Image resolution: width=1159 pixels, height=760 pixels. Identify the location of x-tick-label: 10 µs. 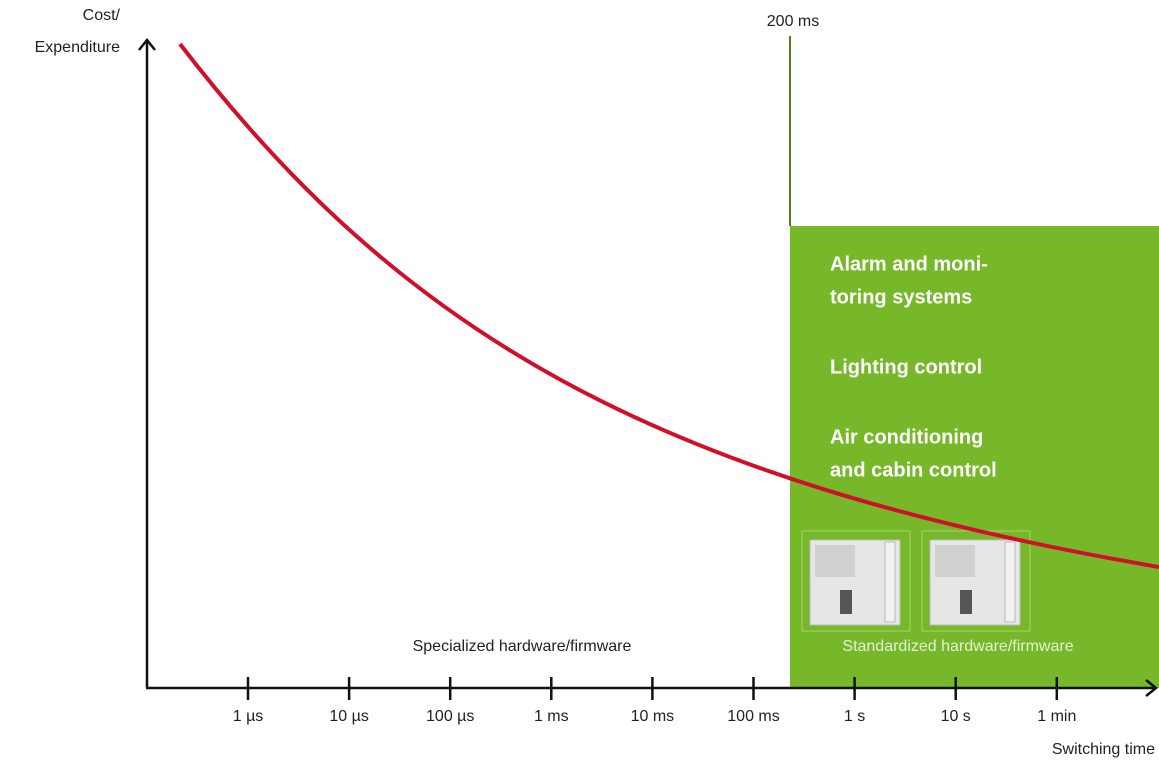
(348, 716).